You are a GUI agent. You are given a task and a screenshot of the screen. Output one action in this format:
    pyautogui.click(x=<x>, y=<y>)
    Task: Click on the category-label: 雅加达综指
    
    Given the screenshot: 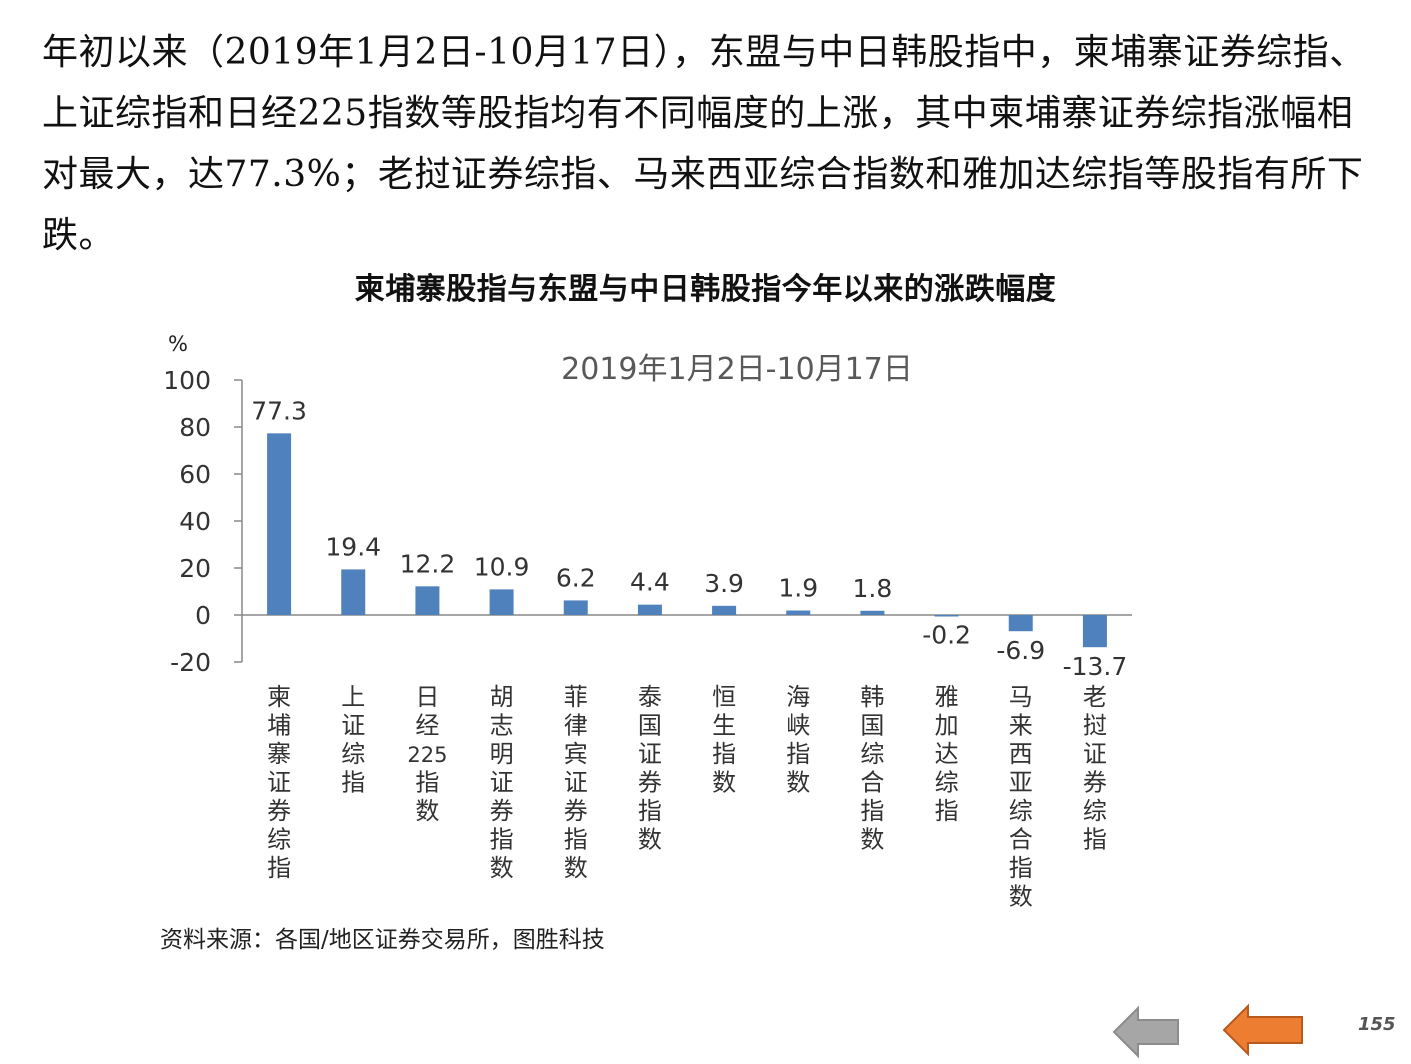 What is the action you would take?
    pyautogui.click(x=947, y=754)
    